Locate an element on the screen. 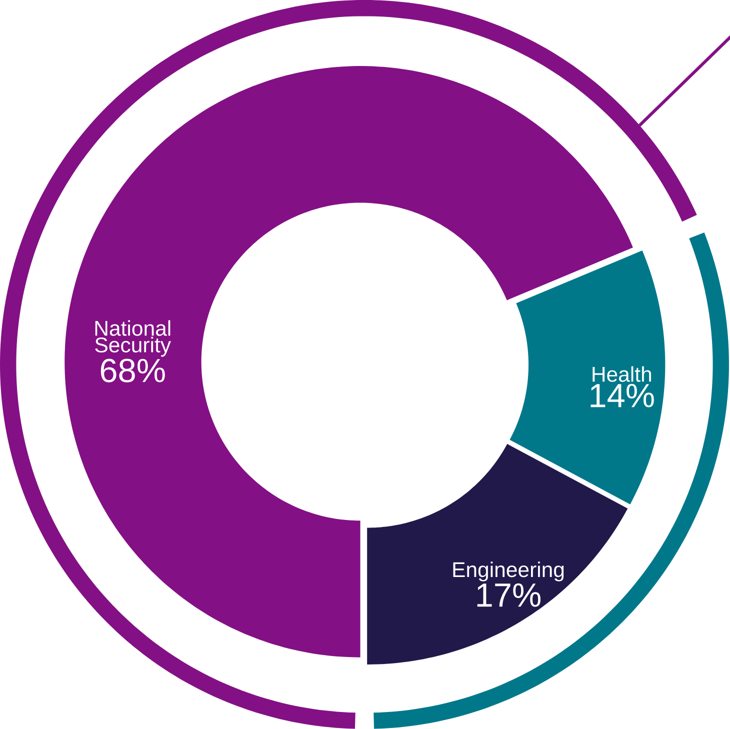 The height and width of the screenshot is (729, 730). slice-label: Health is located at coordinates (622, 374).